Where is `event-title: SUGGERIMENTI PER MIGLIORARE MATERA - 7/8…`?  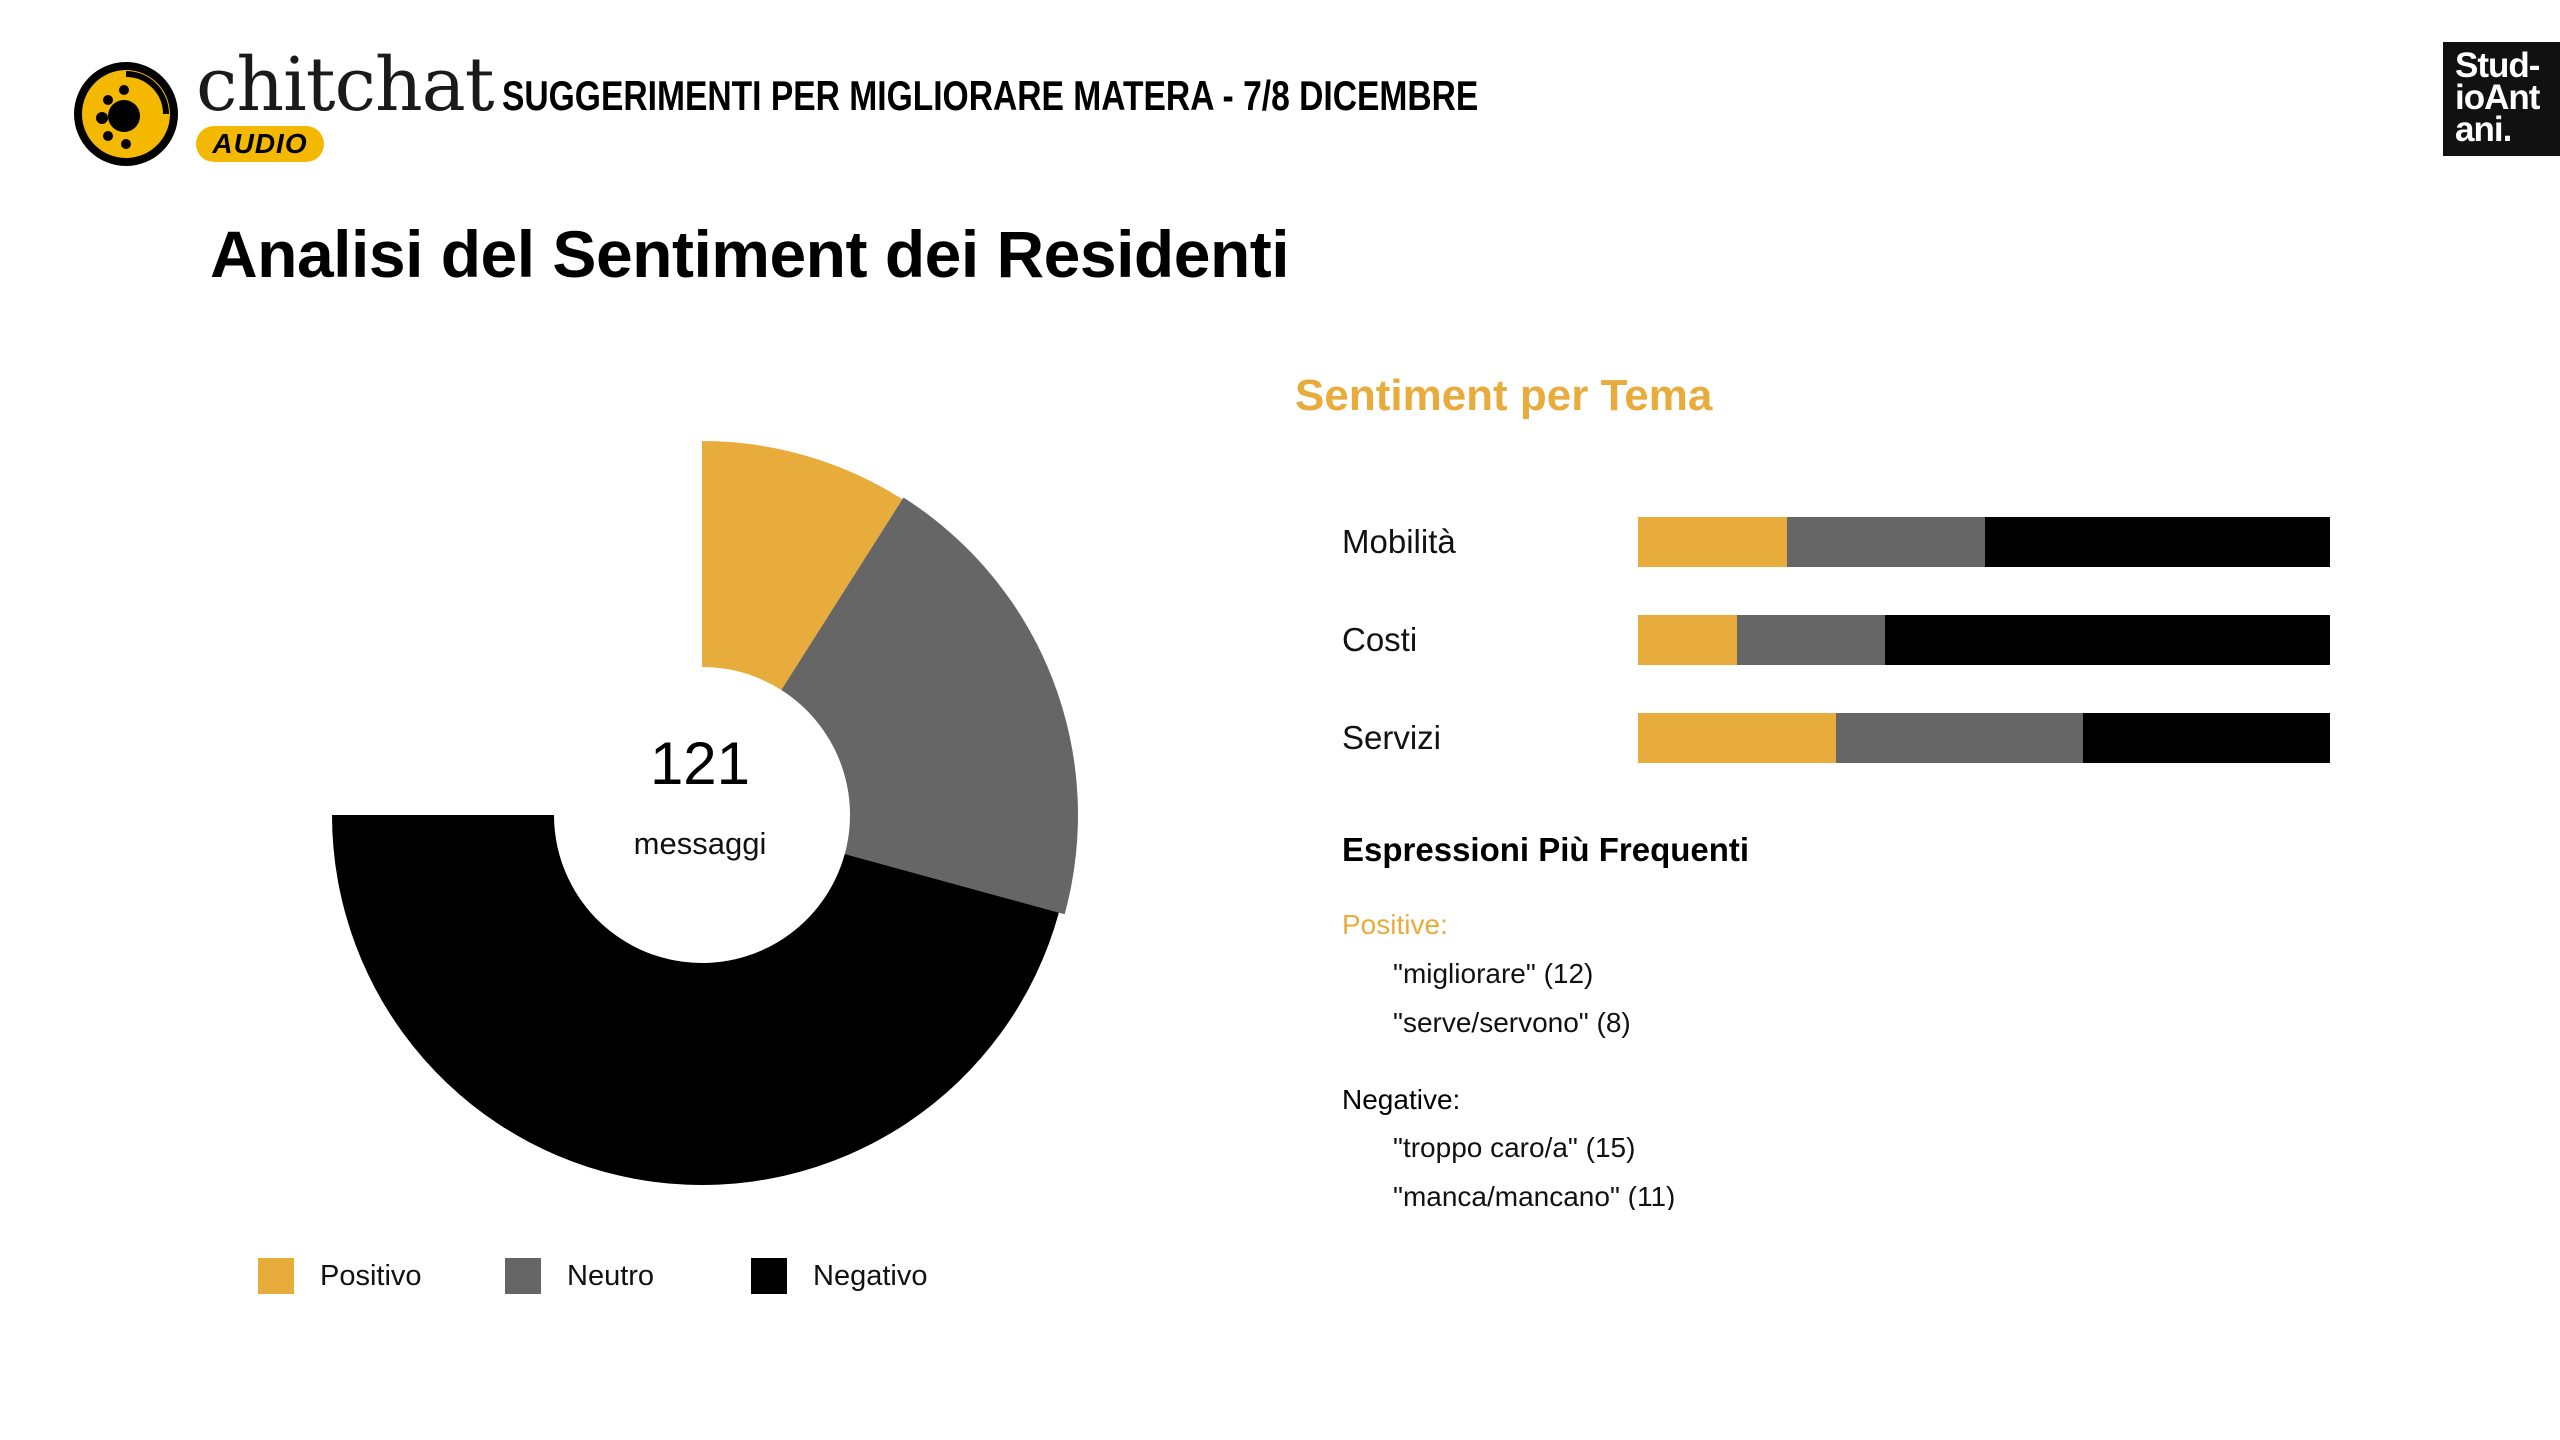
event-title: SUGGERIMENTI PER MIGLIORARE MATERA - 7/8… is located at coordinates (990, 95).